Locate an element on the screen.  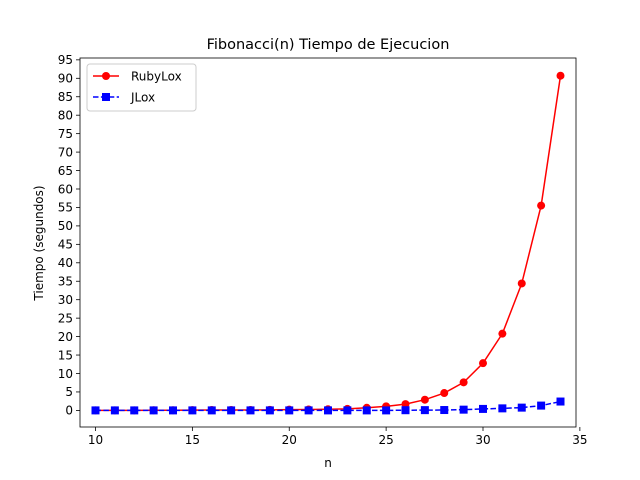
series-jlox is located at coordinates (328, 406).